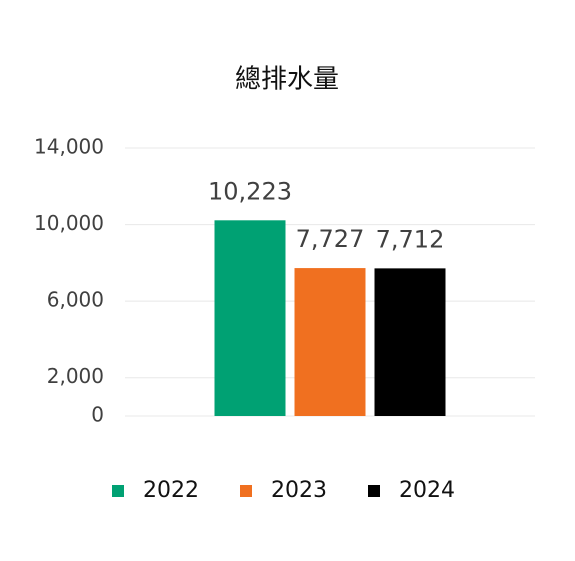  Describe the element at coordinates (287, 80) in the screenshot. I see `chart-title: 總排水量` at that location.